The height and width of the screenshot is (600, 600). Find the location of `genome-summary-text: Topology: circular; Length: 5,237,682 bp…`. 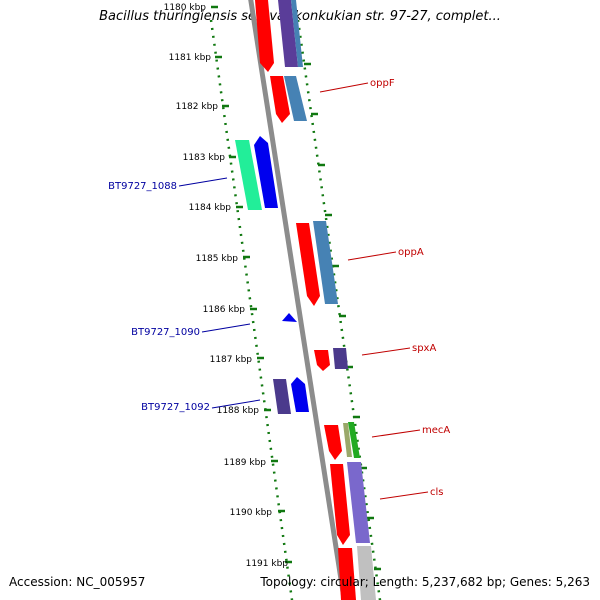

genome-summary-text: Topology: circular; Length: 5,237,682 bp… is located at coordinates (425, 582).